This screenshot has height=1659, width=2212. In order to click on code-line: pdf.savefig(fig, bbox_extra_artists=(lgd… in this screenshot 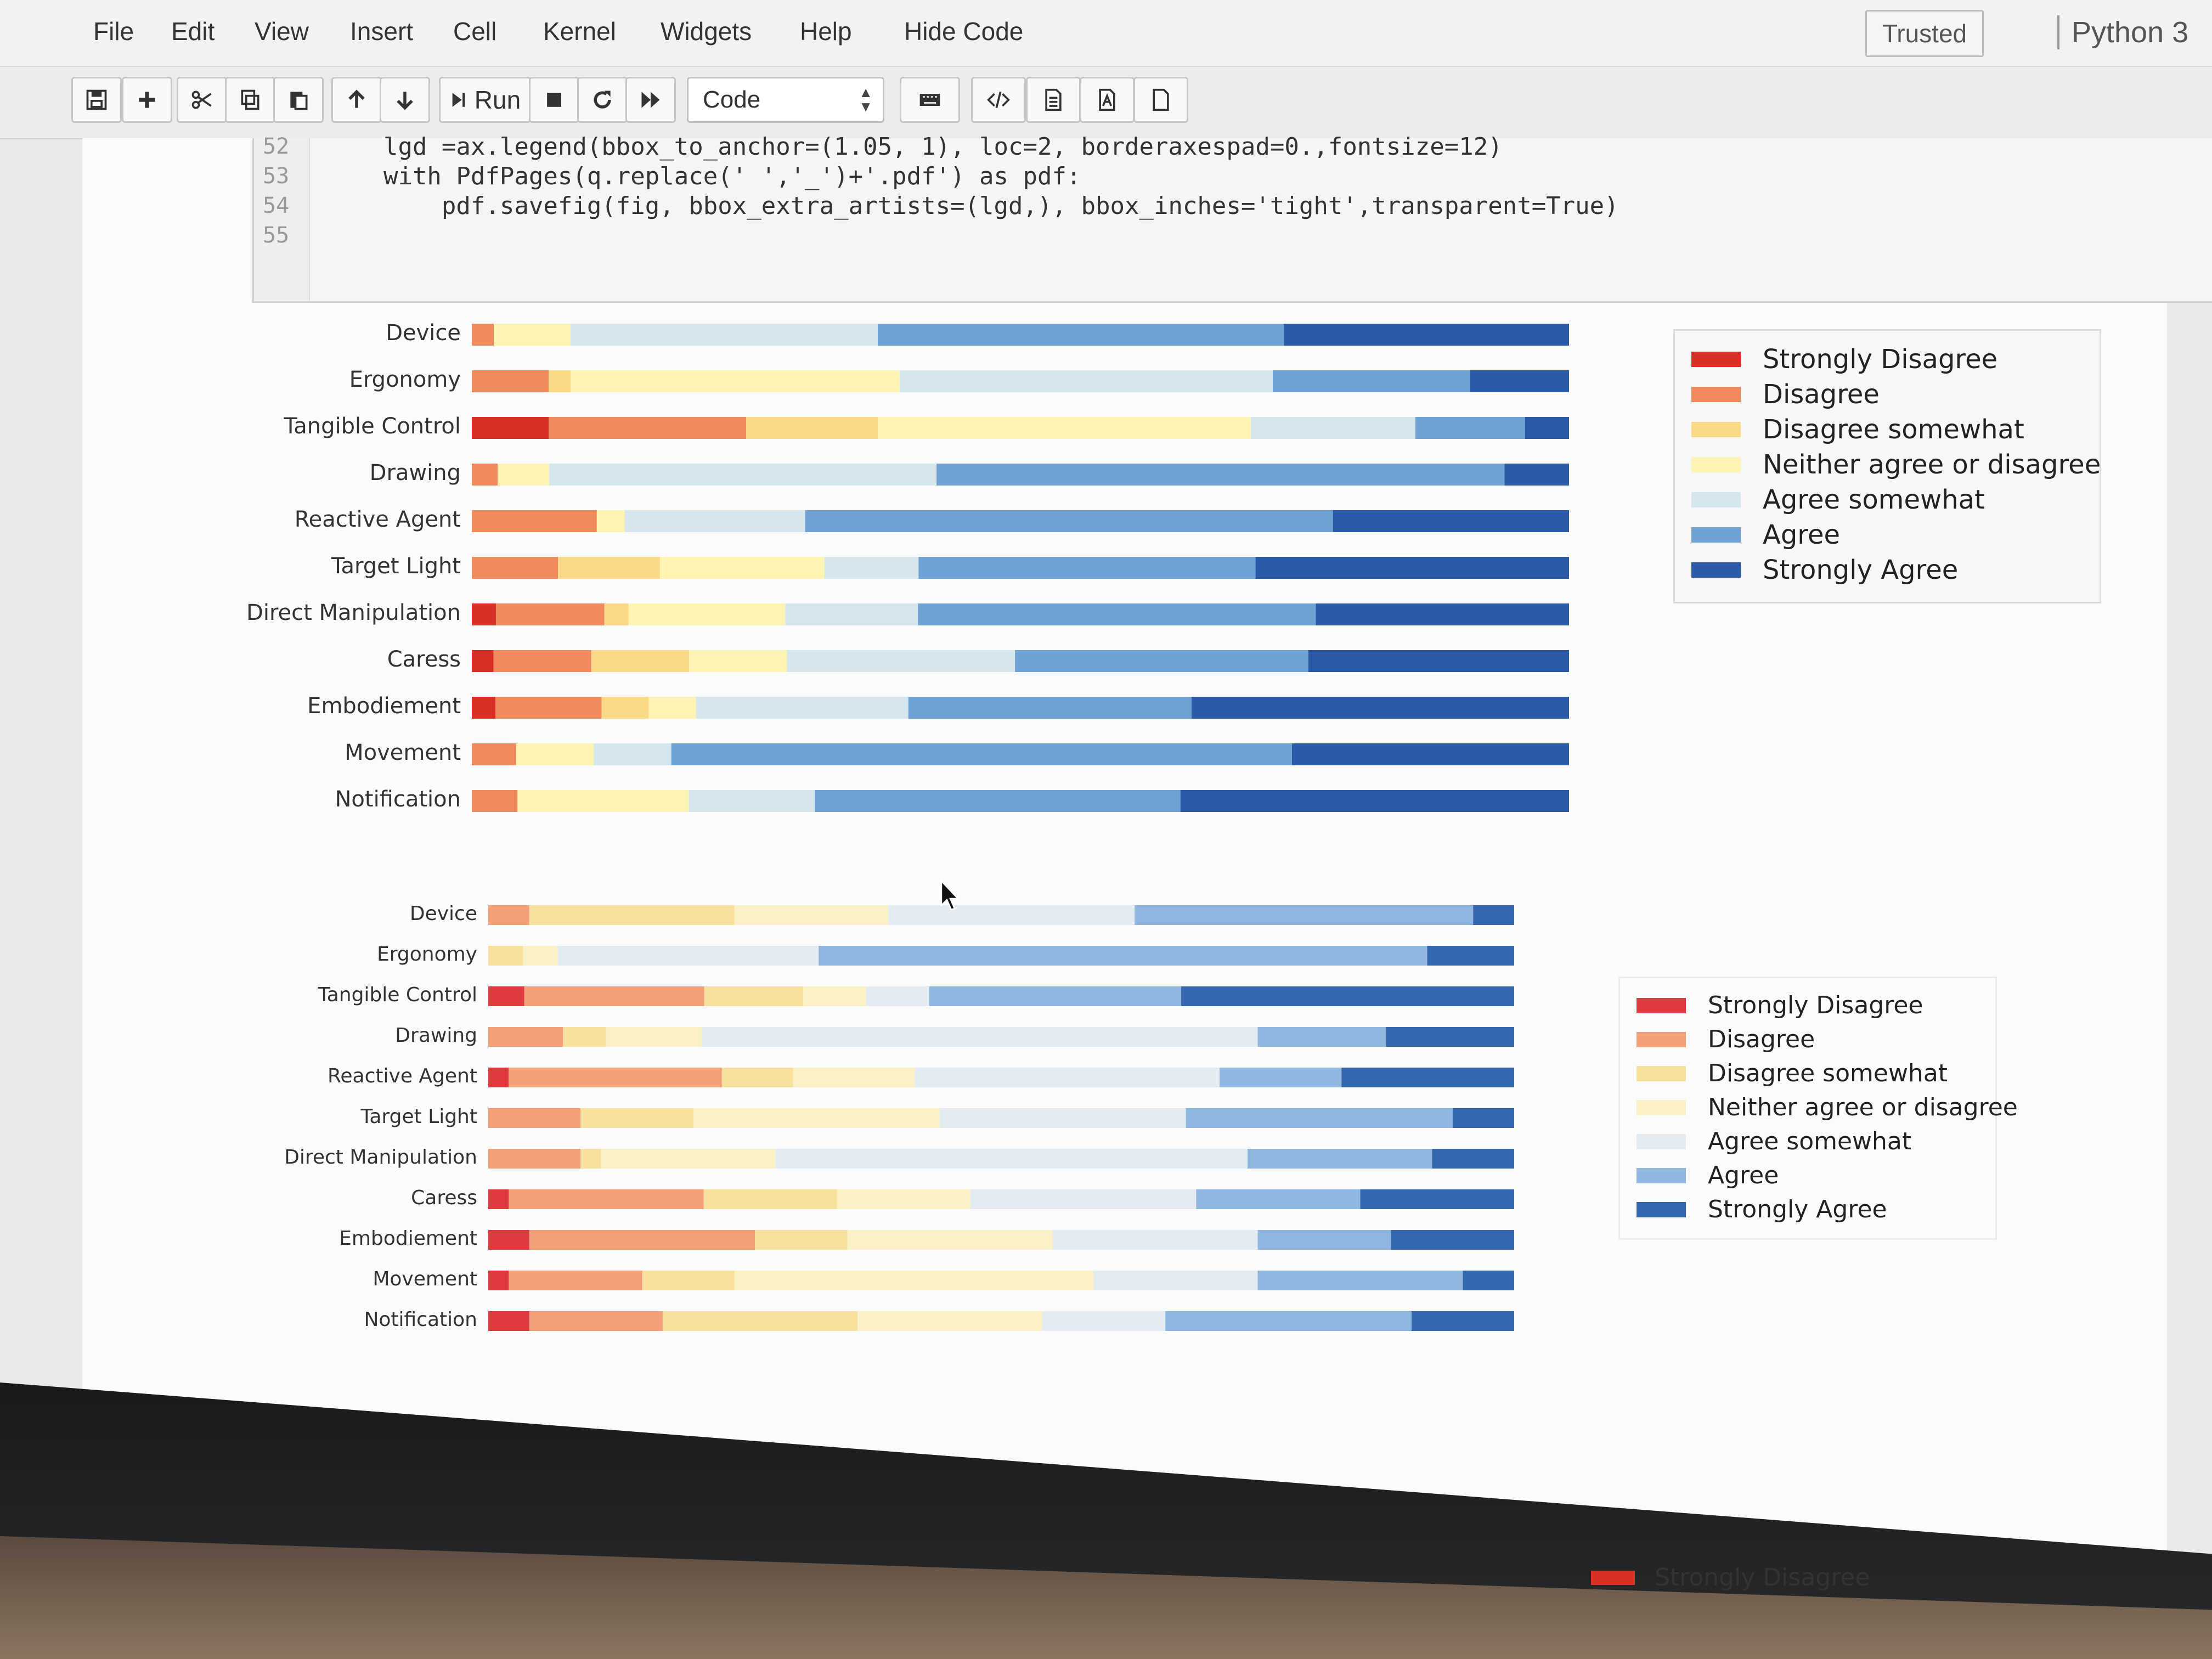, I will do `click(972, 206)`.